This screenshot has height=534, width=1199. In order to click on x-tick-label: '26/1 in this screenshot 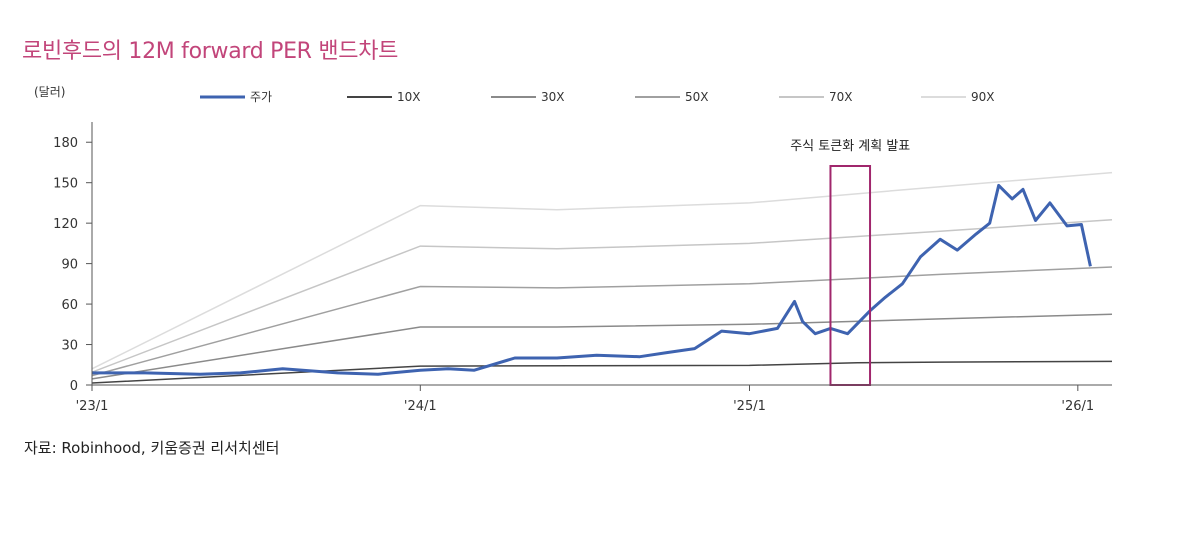, I will do `click(1077, 406)`.